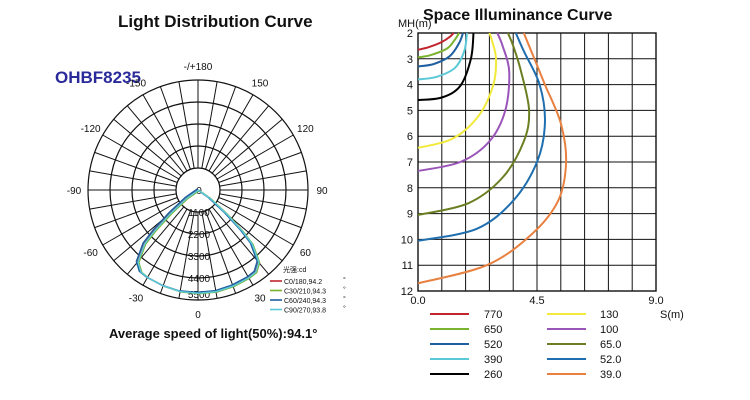 This screenshot has width=750, height=400. What do you see at coordinates (260, 298) in the screenshot?
I see `polar-angle-label: 30` at bounding box center [260, 298].